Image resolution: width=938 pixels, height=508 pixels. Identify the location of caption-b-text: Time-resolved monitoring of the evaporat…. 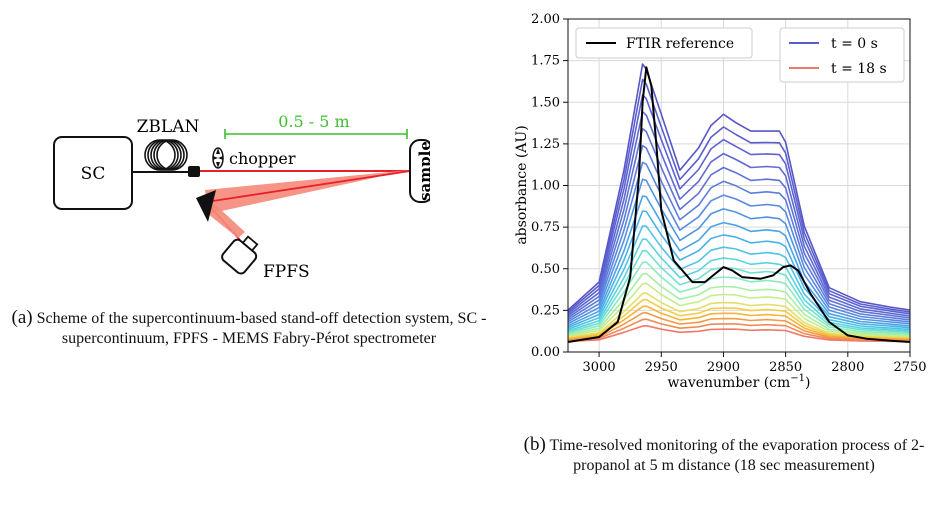
(735, 455).